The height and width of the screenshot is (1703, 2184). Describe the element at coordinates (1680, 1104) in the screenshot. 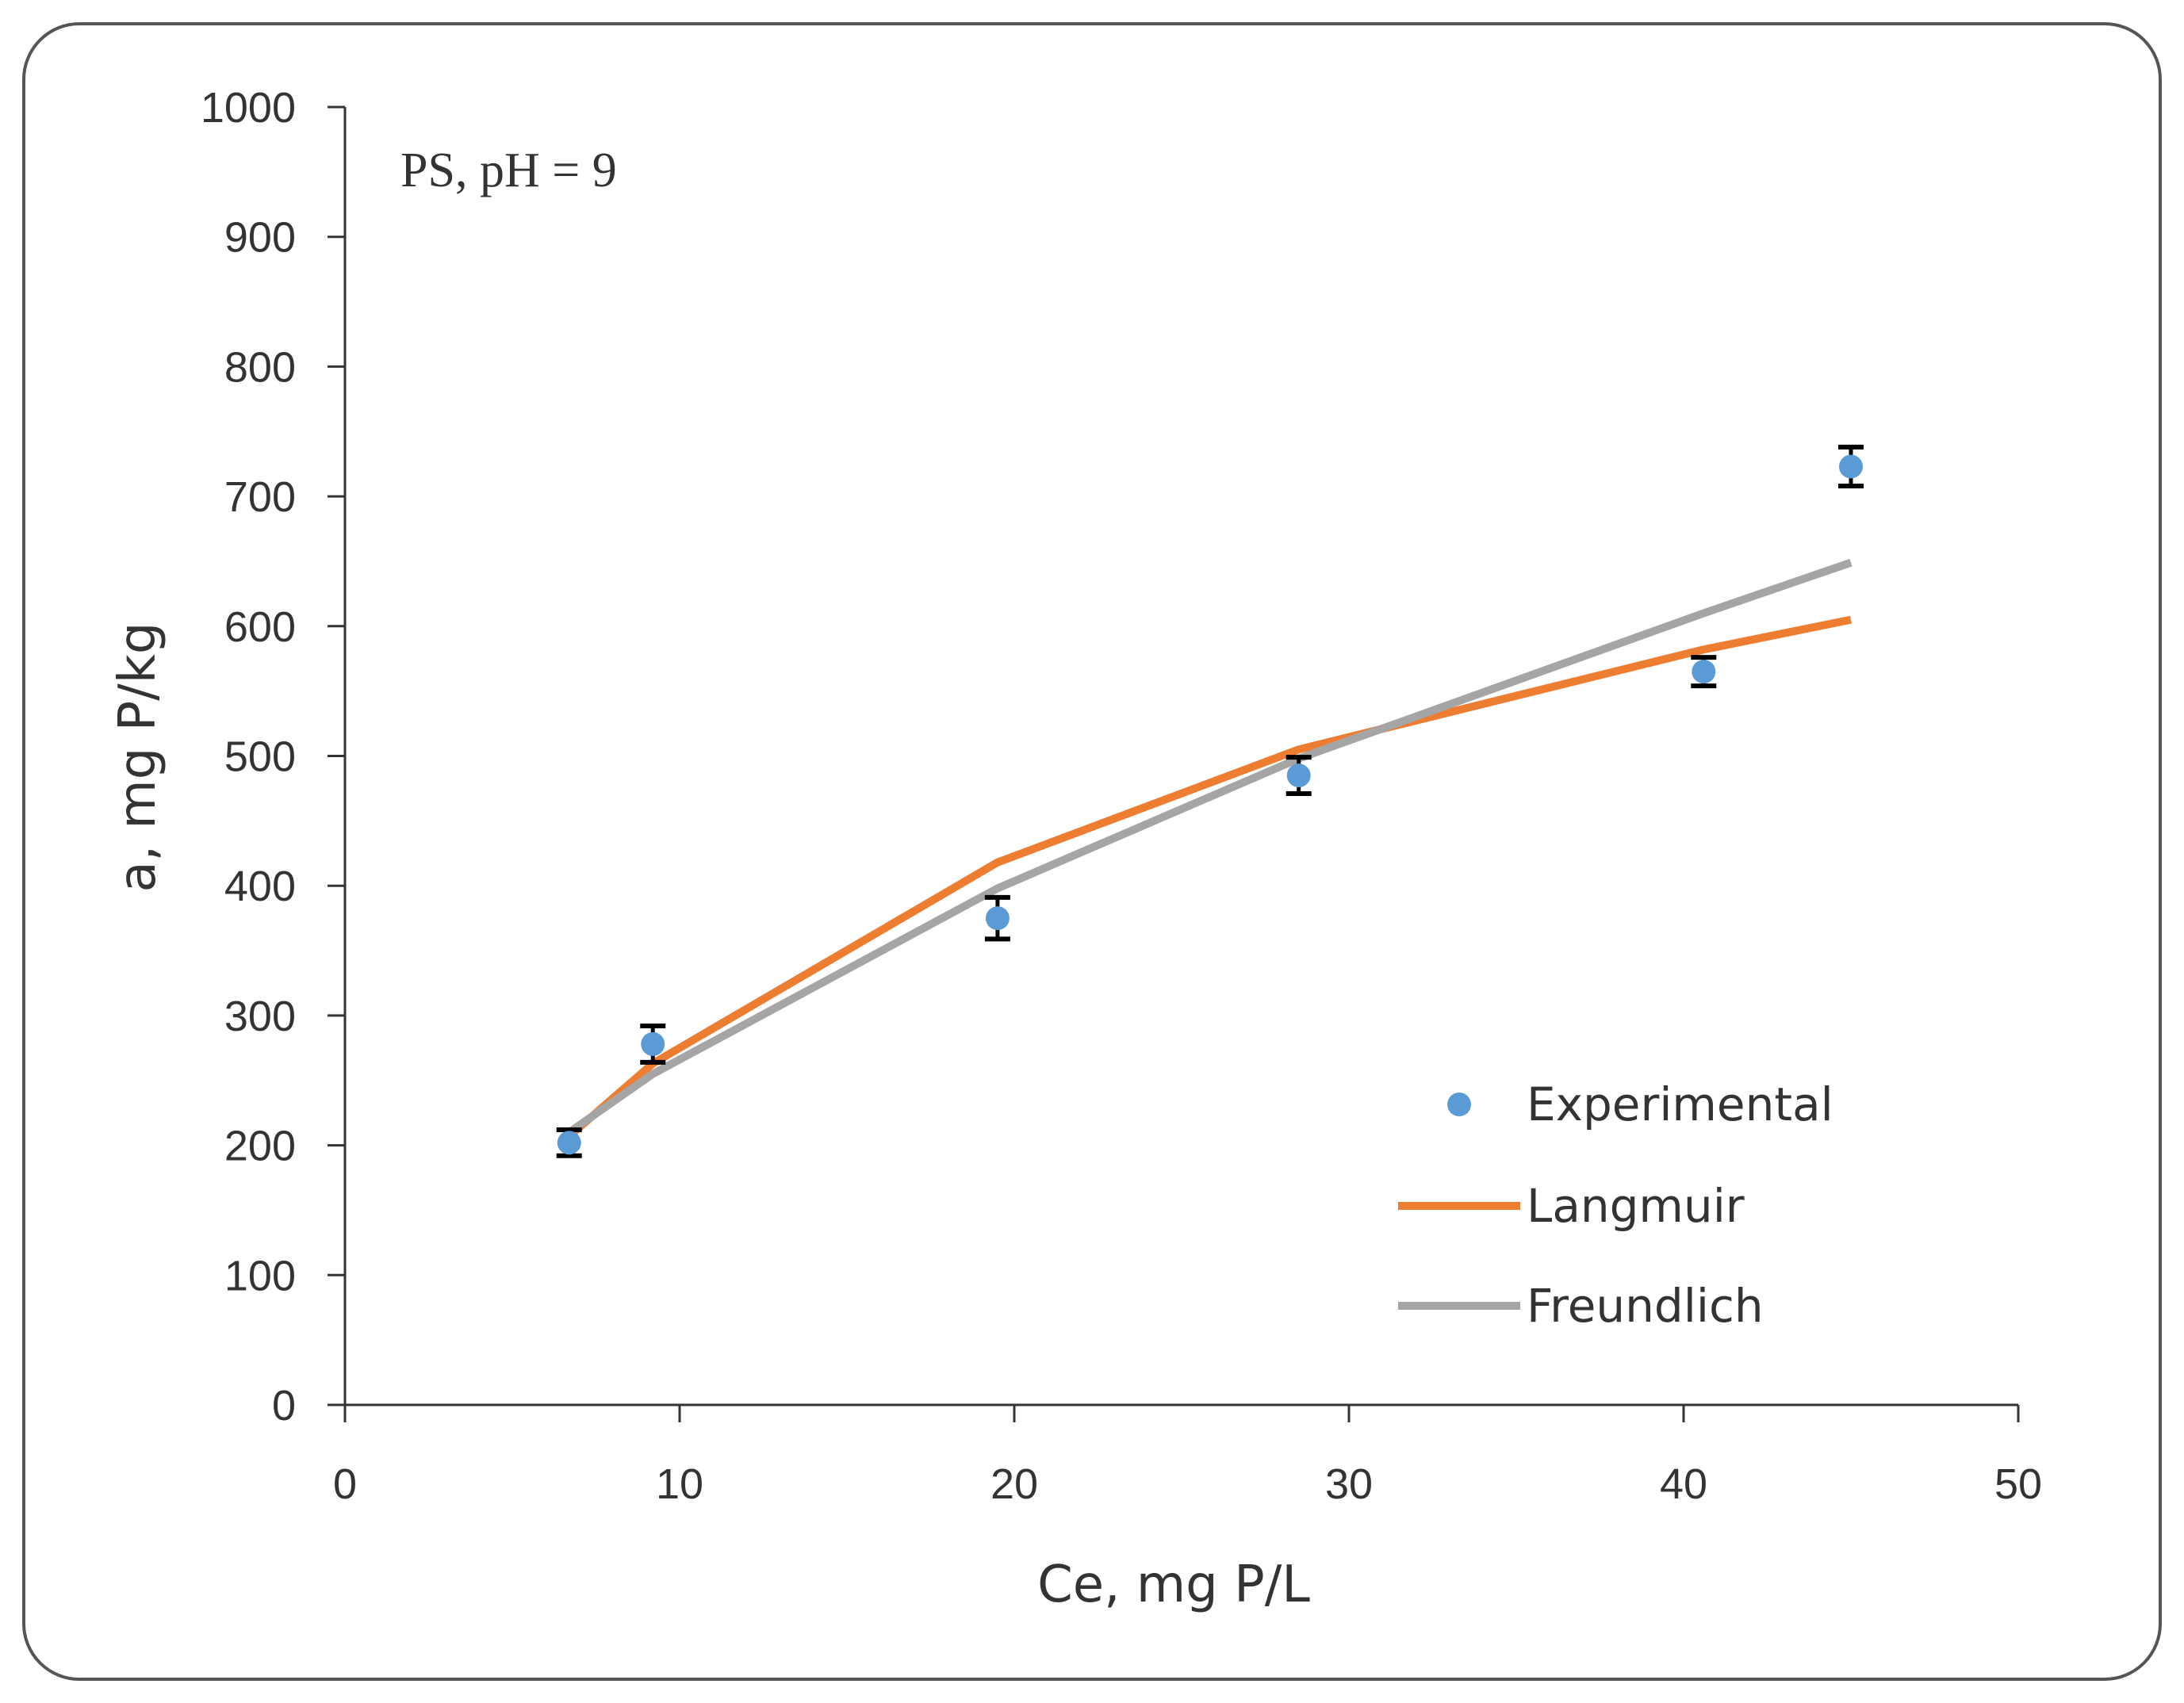

I see `legend-label-experimental: Experimental` at that location.